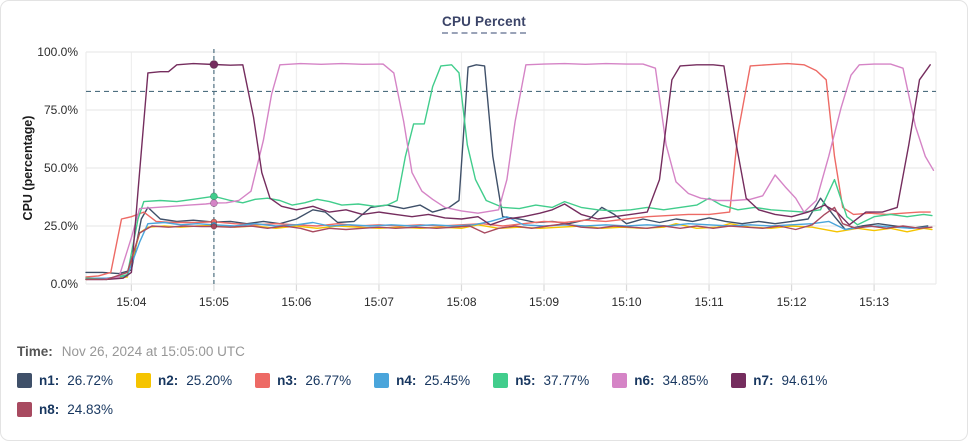  I want to click on y-axis-title: CPU (percentage), so click(28, 168).